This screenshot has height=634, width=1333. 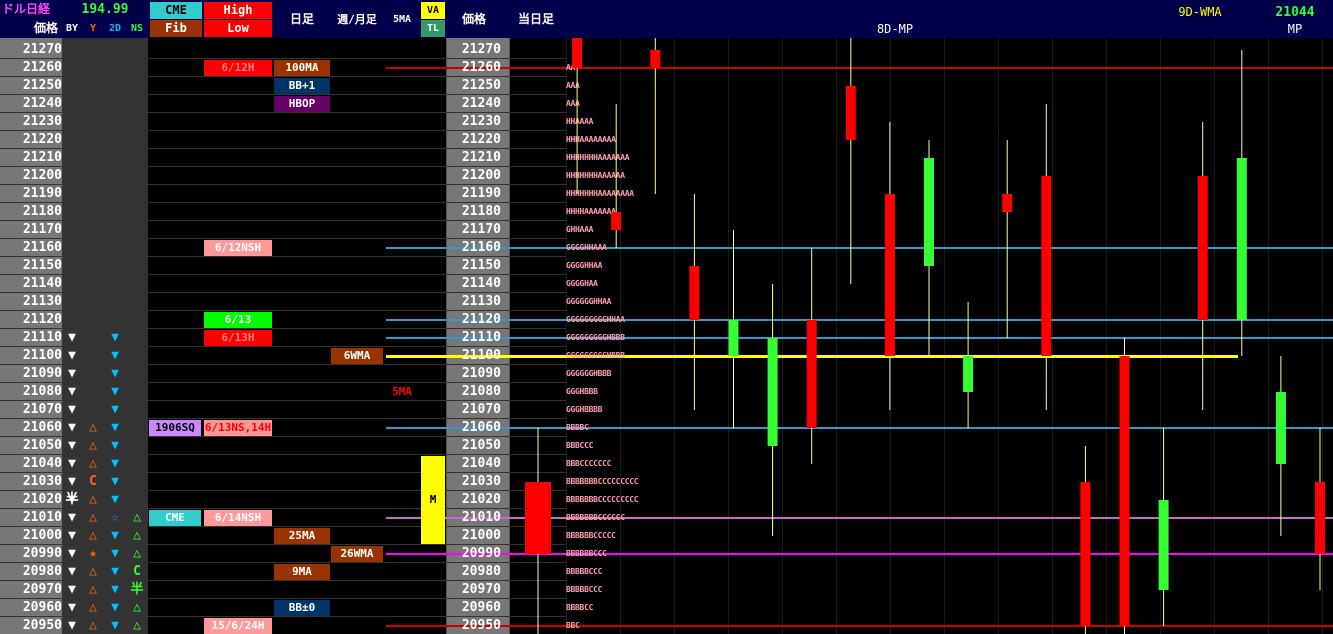 What do you see at coordinates (42, 409) in the screenshot?
I see `price-label: 21070` at bounding box center [42, 409].